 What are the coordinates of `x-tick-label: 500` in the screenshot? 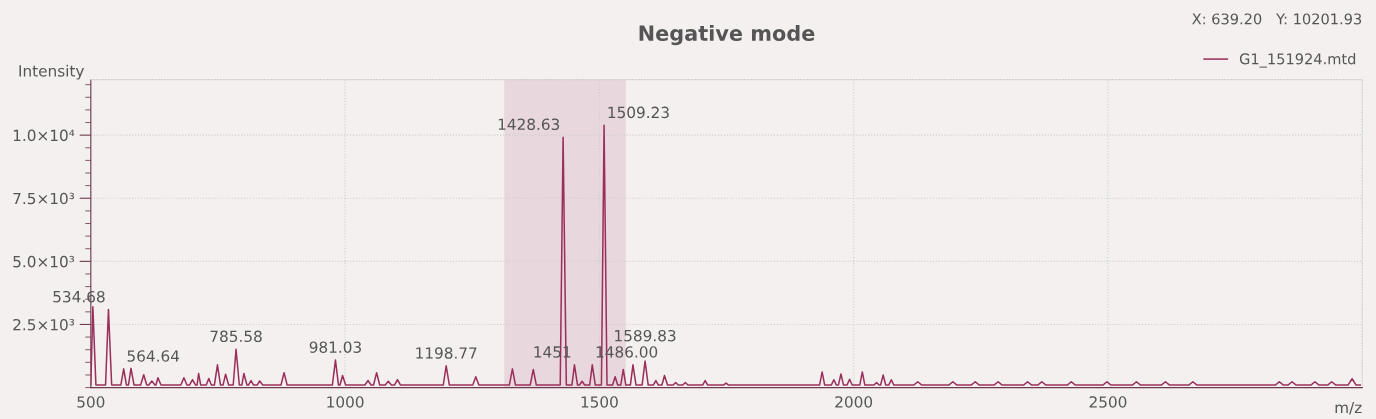 It's located at (91, 402).